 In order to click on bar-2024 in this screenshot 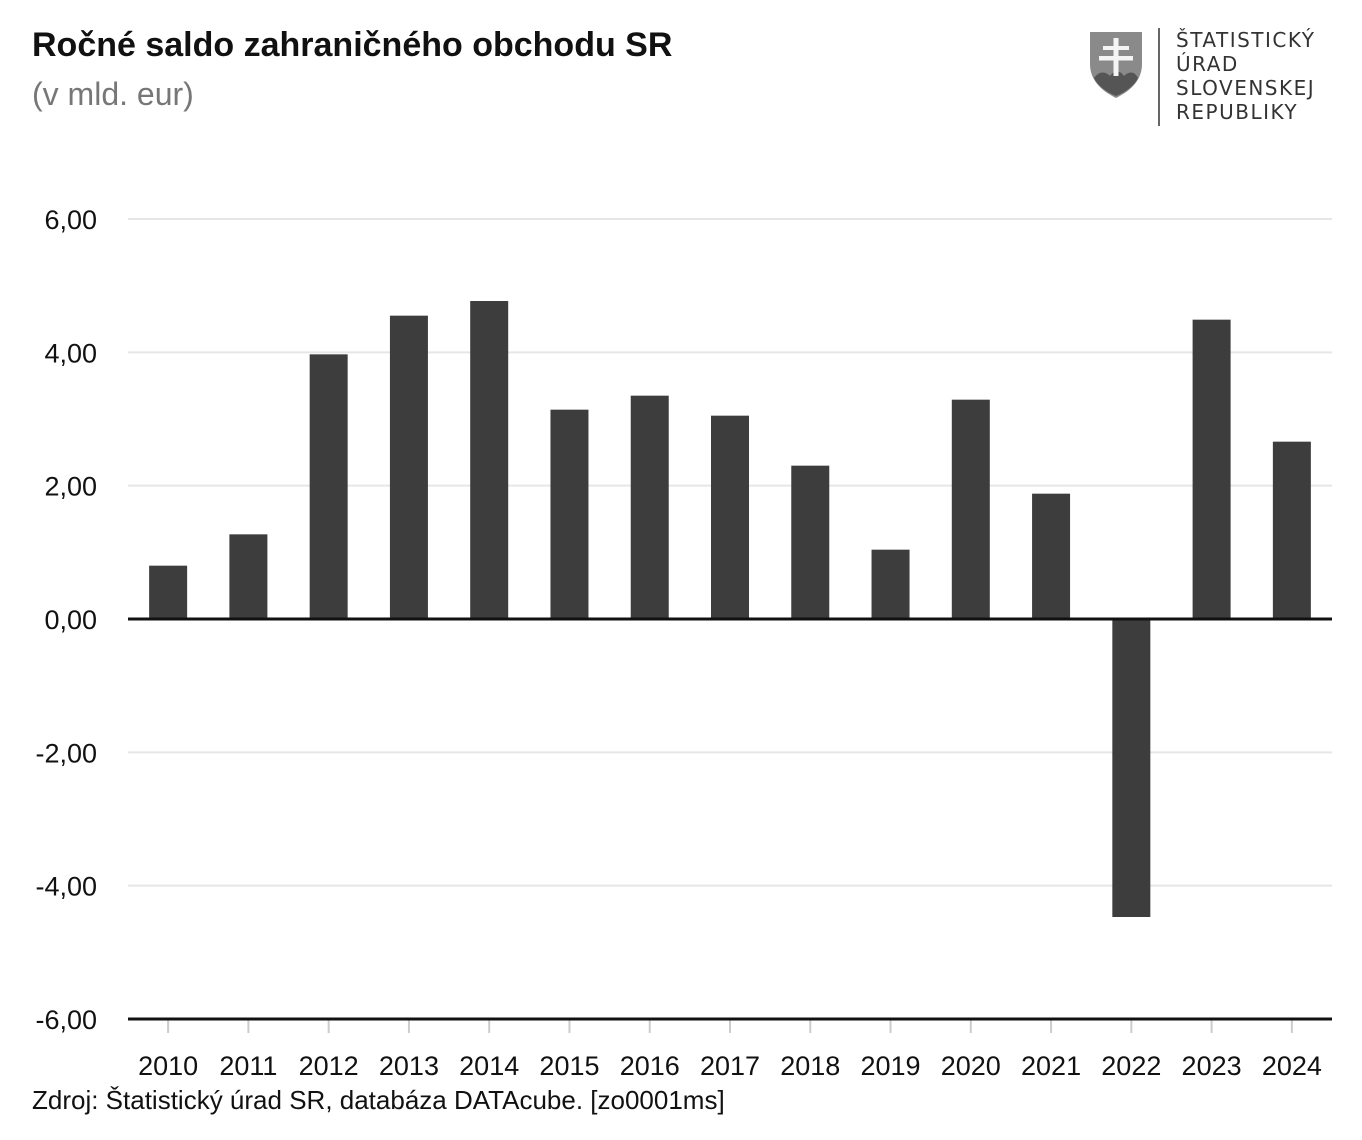, I will do `click(1291, 530)`.